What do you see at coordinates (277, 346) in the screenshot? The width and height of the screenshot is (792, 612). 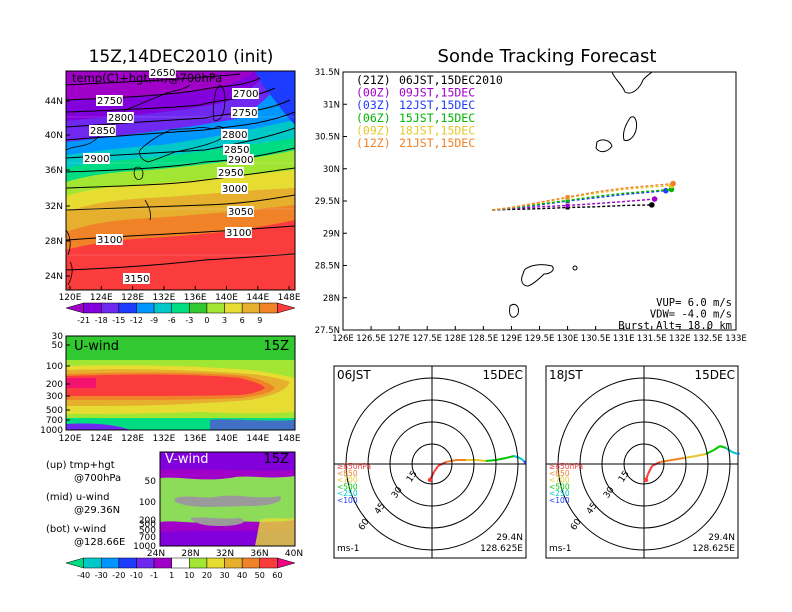 I see `u-wind-time: 15Z` at bounding box center [277, 346].